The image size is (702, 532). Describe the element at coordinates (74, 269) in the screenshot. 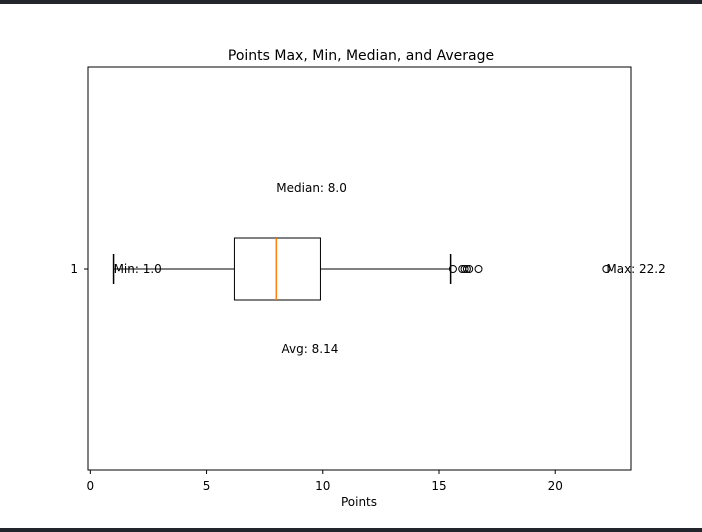

I see `y-tick-label: 1` at that location.